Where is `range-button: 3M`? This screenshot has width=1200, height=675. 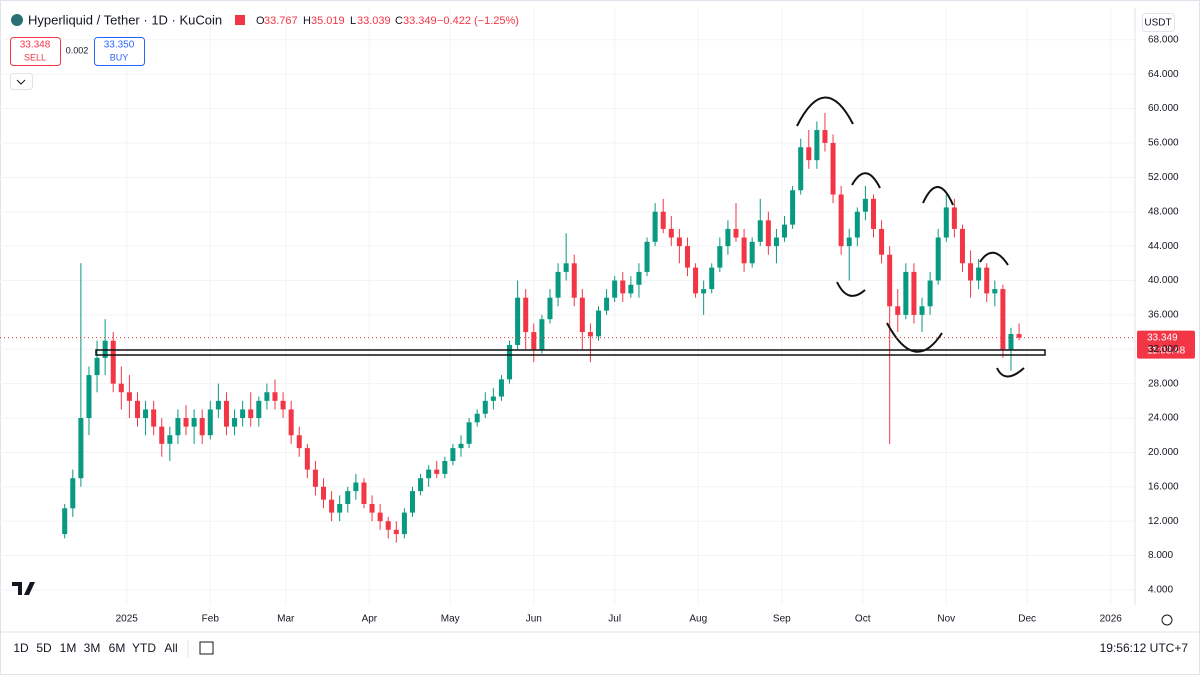 range-button: 3M is located at coordinates (92, 648).